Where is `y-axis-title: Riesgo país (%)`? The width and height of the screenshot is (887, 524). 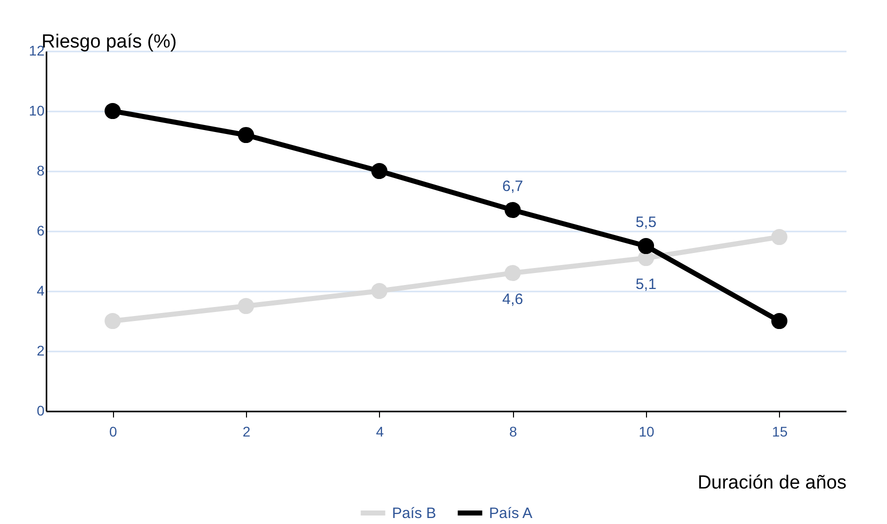
y-axis-title: Riesgo país (%) is located at coordinates (109, 42).